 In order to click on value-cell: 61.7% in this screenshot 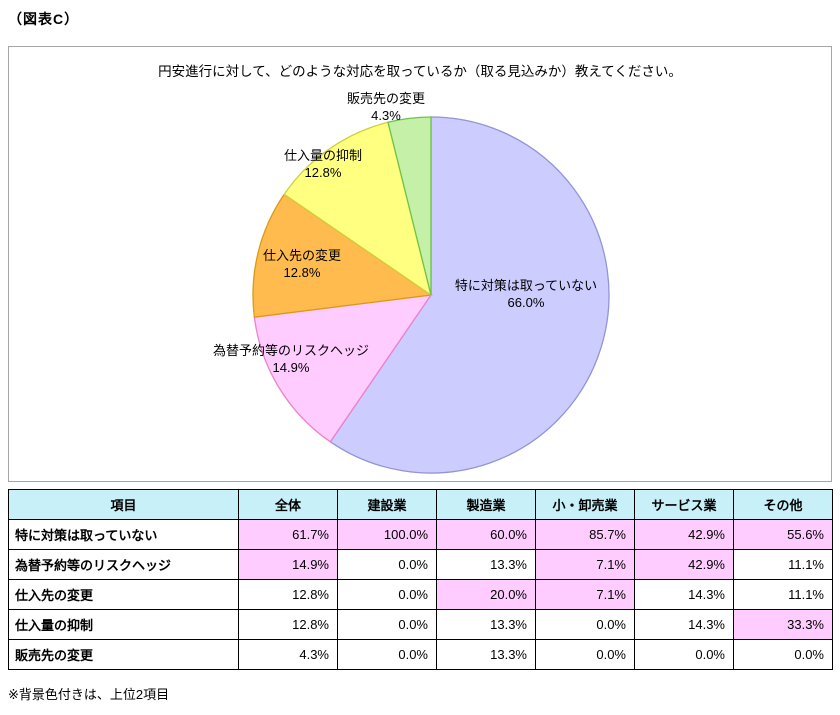, I will do `click(288, 534)`.